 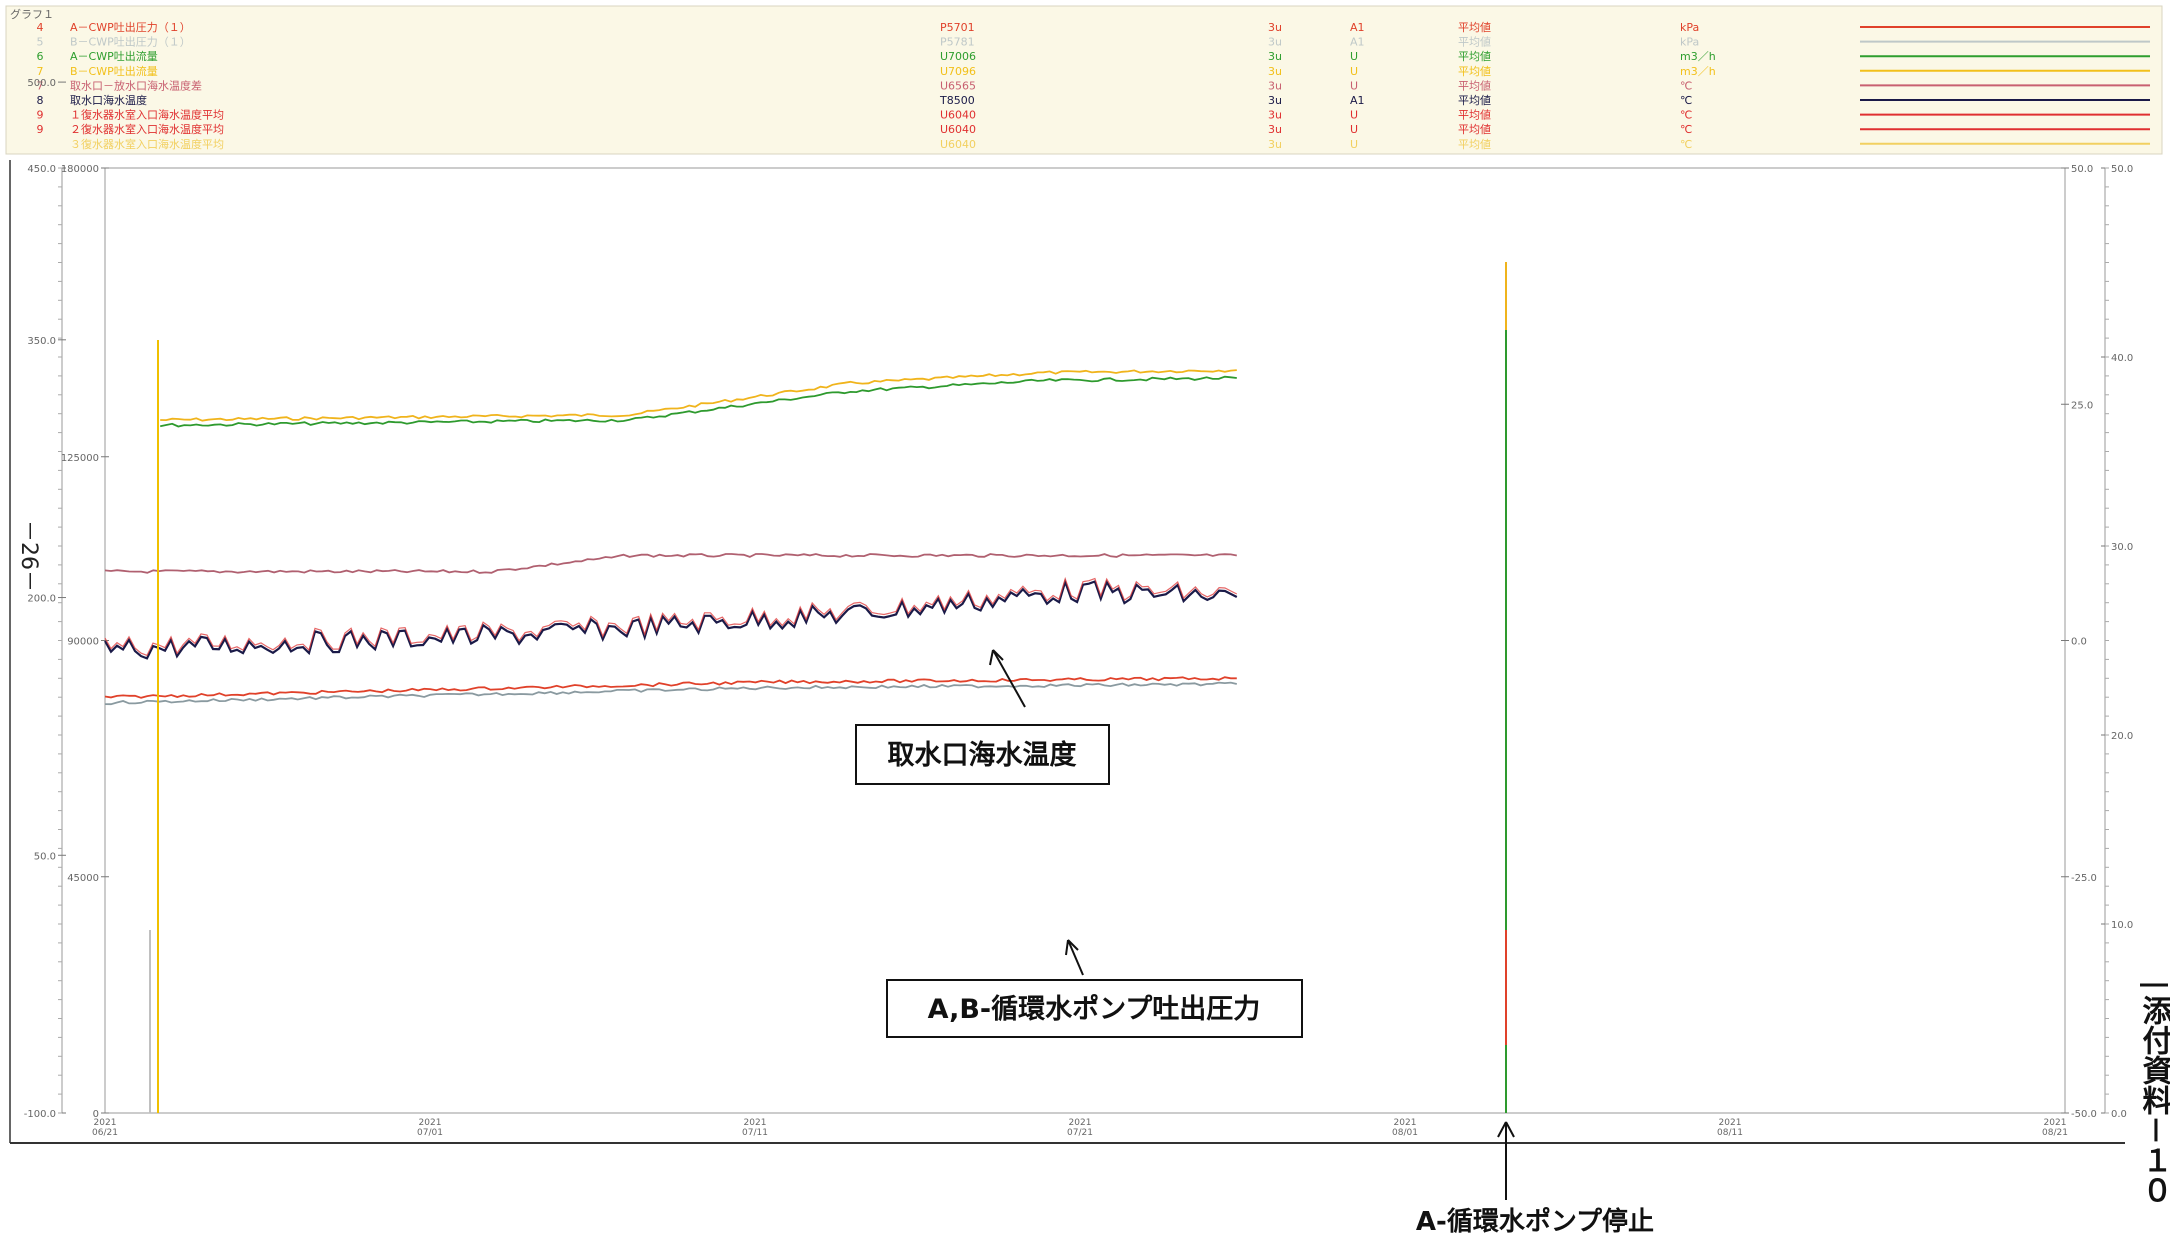 What do you see at coordinates (130, 42) in the screenshot?
I see `legend-label: B－CWP吐出圧力（１）` at bounding box center [130, 42].